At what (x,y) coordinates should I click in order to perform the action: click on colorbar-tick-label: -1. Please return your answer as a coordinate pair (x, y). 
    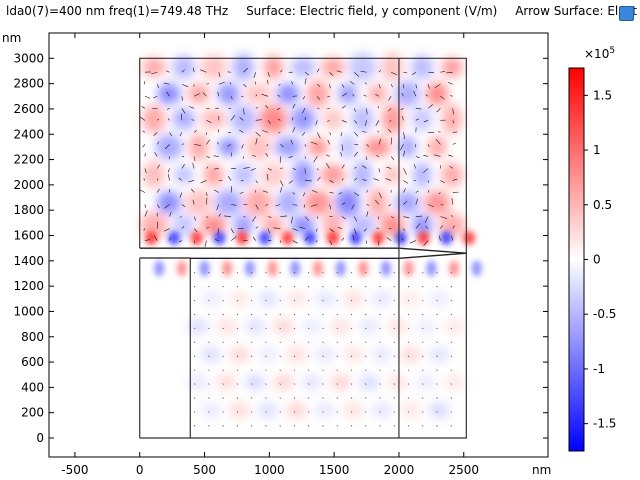
    Looking at the image, I should click on (599, 369).